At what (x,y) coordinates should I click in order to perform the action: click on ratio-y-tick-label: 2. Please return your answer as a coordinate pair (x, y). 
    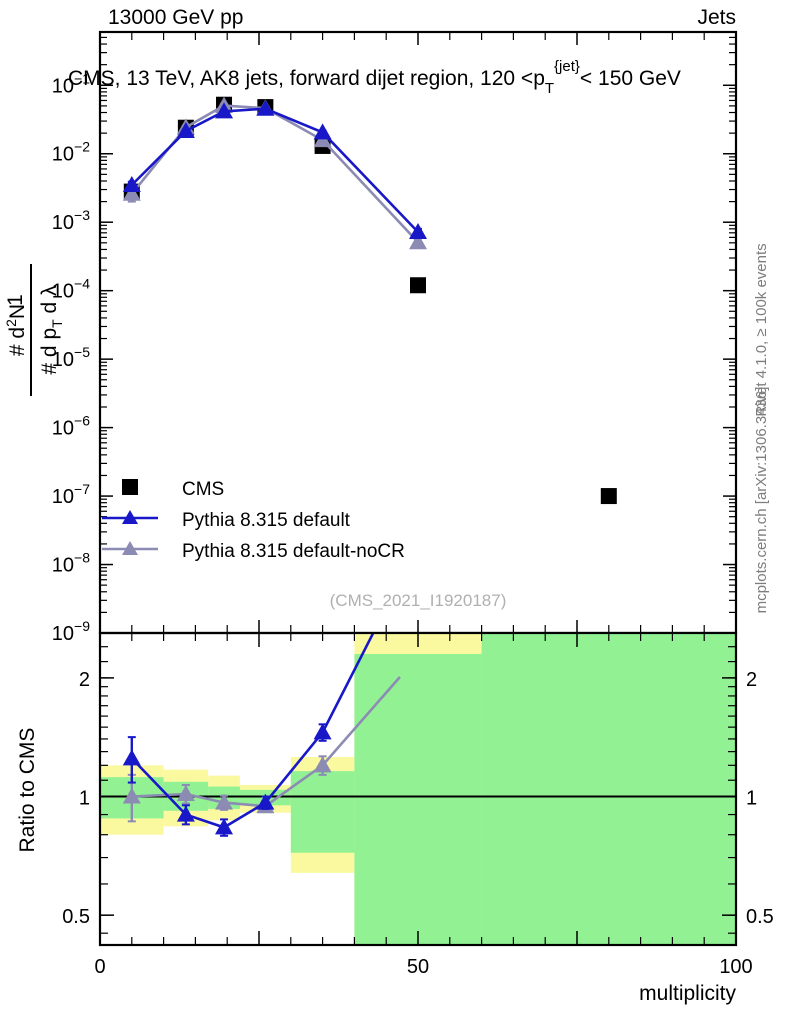
    Looking at the image, I should click on (84, 680).